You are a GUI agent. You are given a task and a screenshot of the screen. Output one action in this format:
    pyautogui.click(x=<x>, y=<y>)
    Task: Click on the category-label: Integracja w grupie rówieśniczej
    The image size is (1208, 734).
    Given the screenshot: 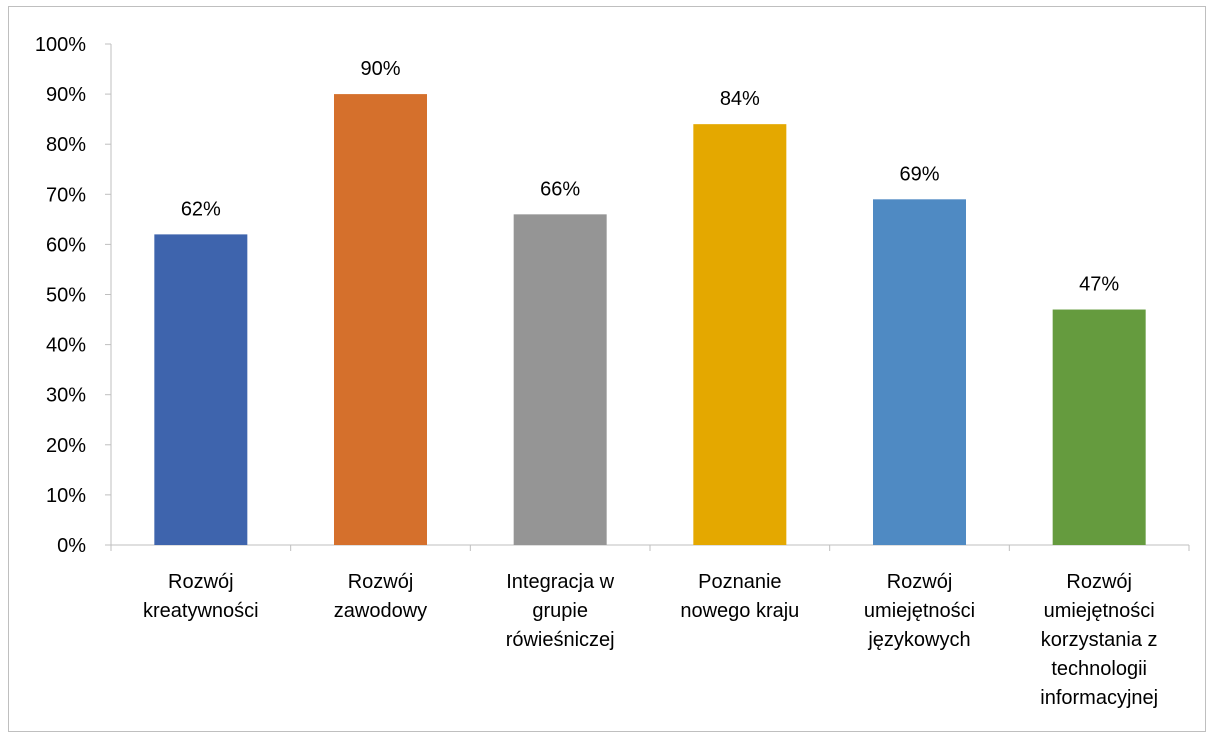 What is the action you would take?
    pyautogui.click(x=560, y=611)
    